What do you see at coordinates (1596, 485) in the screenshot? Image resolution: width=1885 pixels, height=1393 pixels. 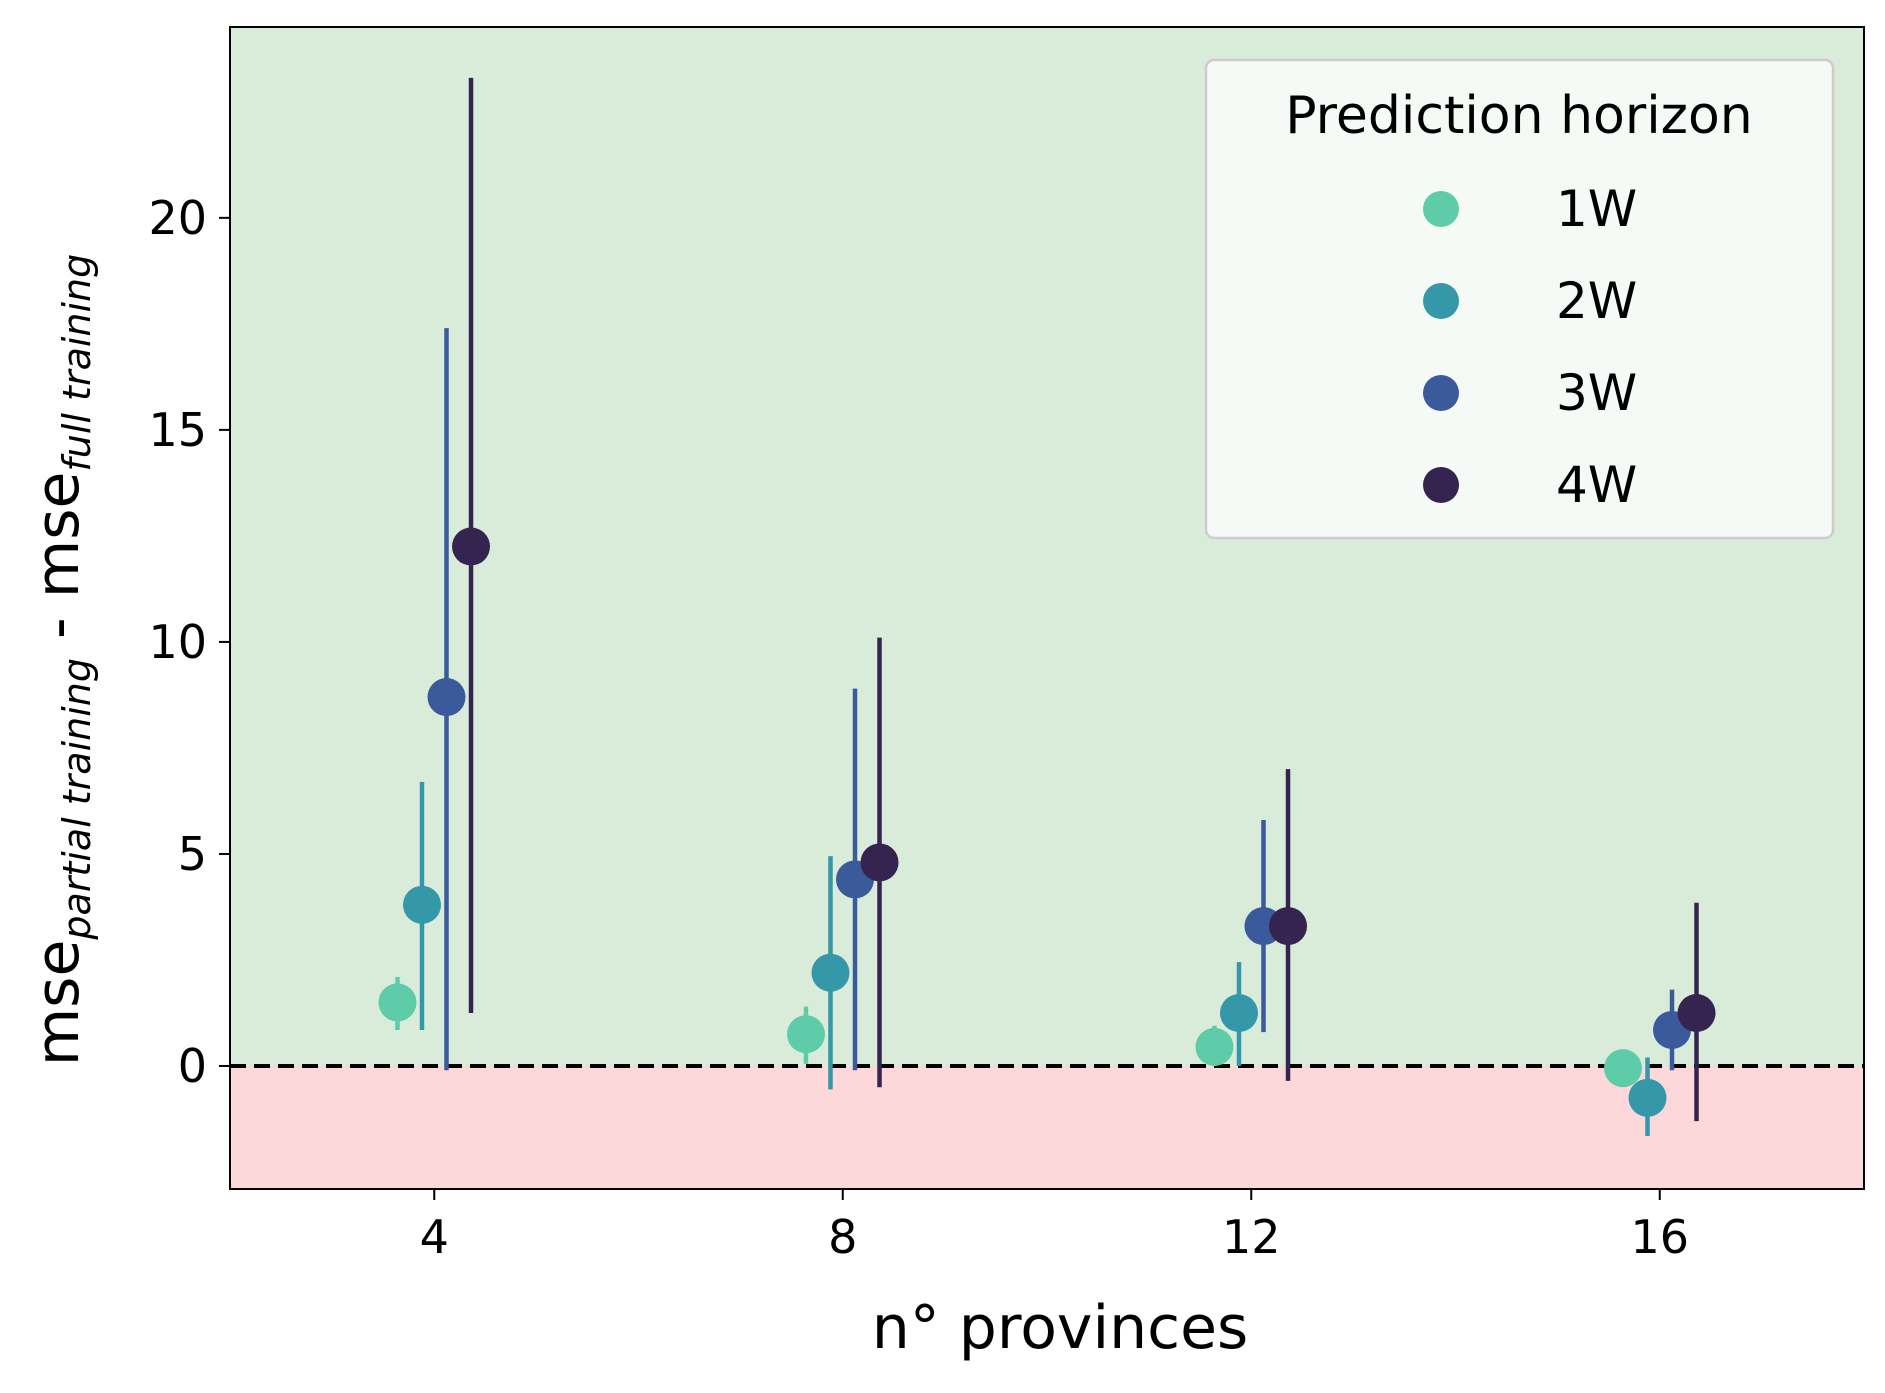 I see `legend-label-4W: 4W` at bounding box center [1596, 485].